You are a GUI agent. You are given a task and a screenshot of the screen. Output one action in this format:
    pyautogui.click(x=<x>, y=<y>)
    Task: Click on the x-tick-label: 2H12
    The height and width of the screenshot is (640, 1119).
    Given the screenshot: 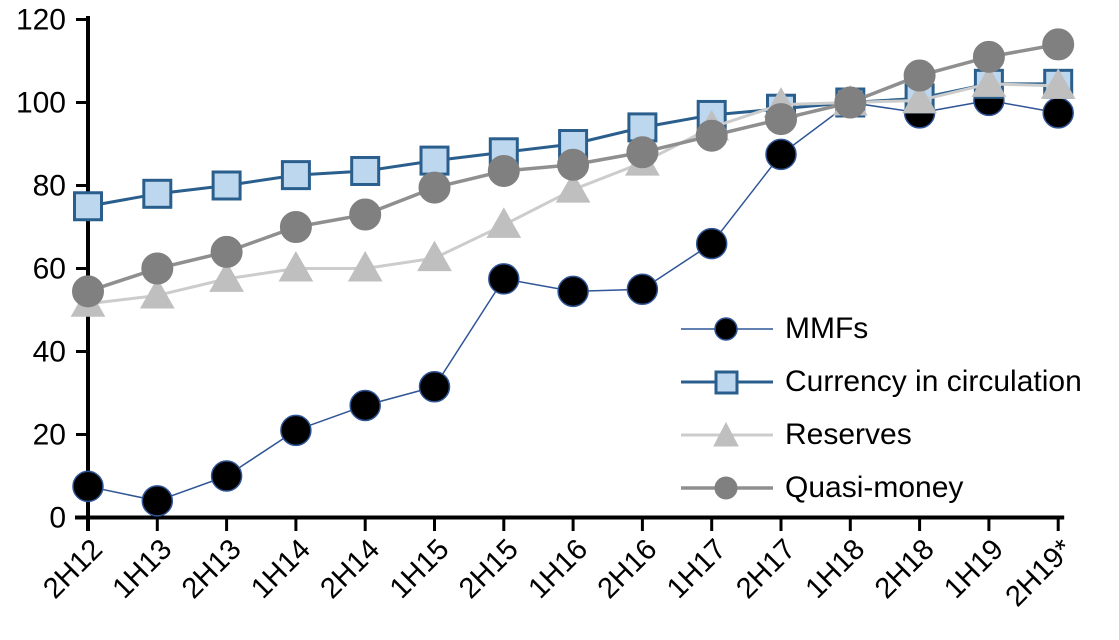 What is the action you would take?
    pyautogui.click(x=73, y=569)
    